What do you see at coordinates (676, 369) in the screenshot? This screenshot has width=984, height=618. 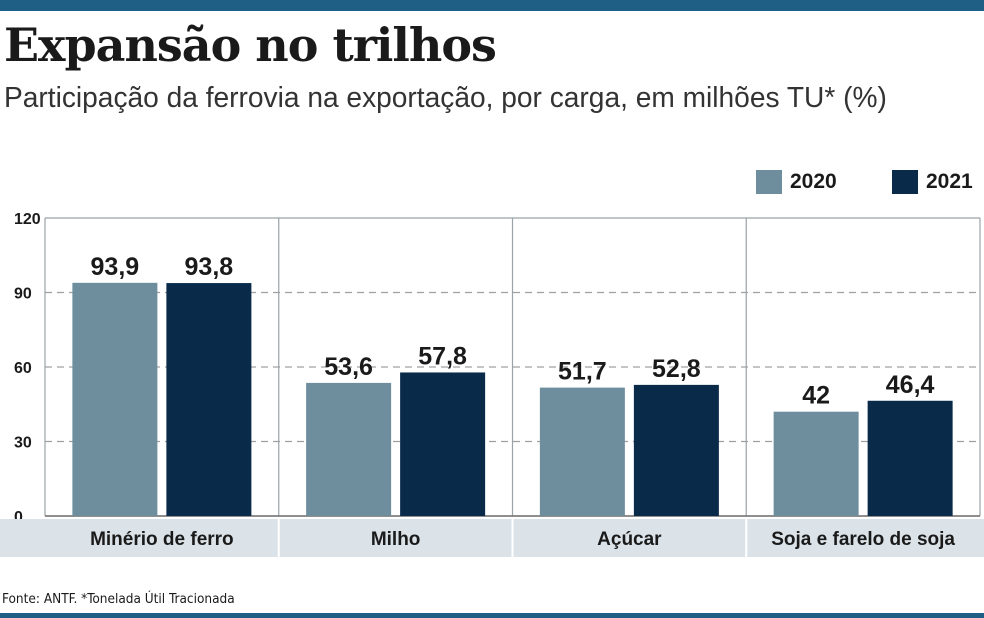 I see `bar-value-label: 52,8` at bounding box center [676, 369].